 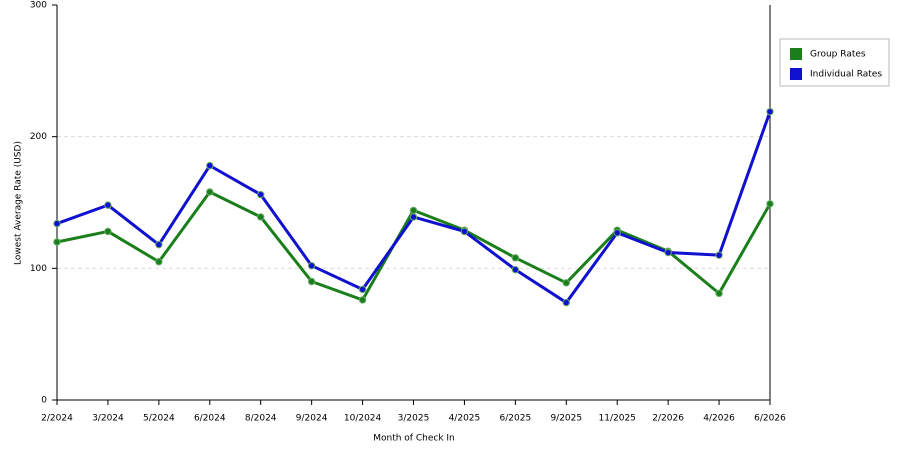 I want to click on x-tick-label: 8/2024, so click(x=261, y=419).